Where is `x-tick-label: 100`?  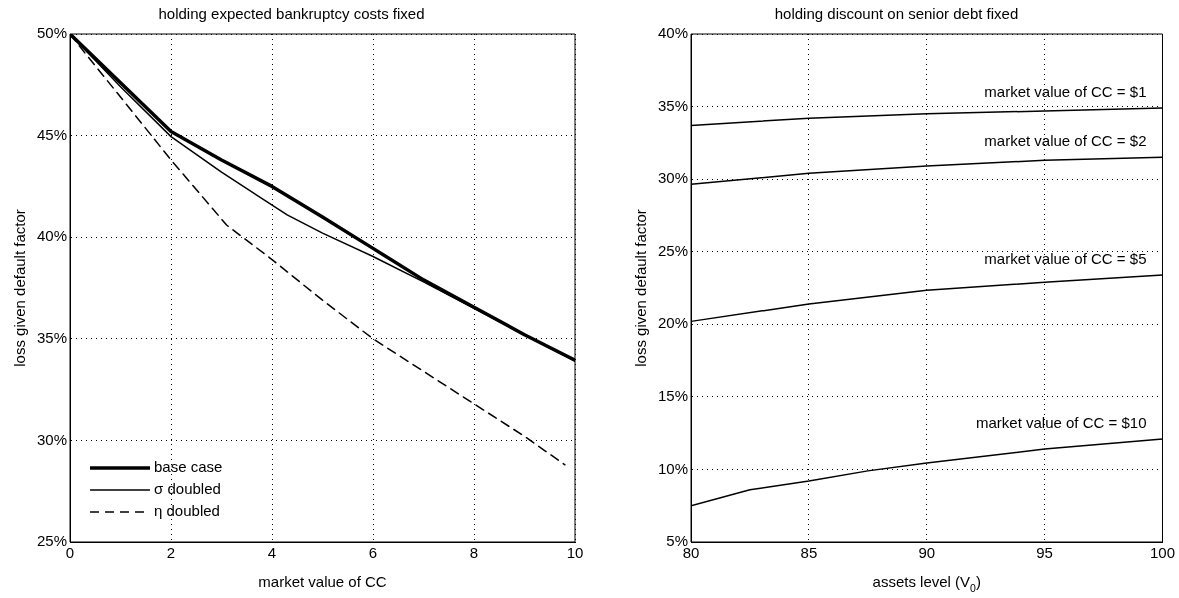 x-tick-label: 100 is located at coordinates (1162, 553).